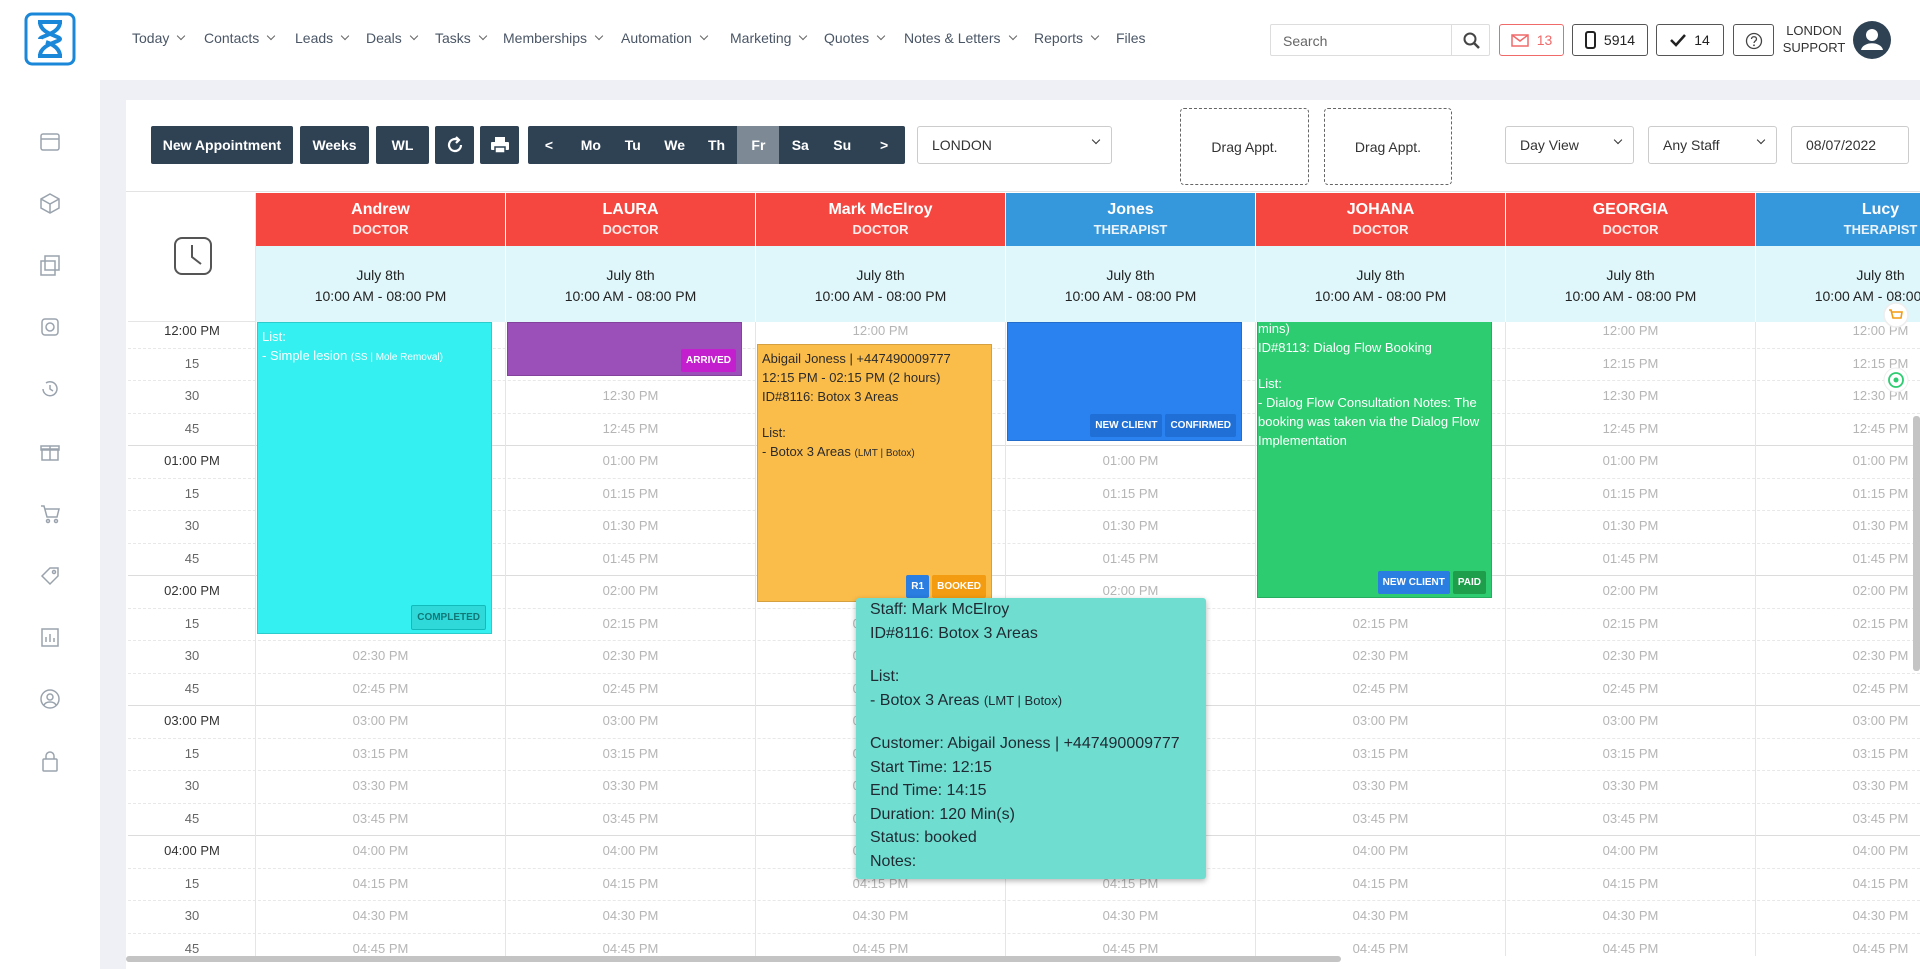 The width and height of the screenshot is (1920, 969). Describe the element at coordinates (1916, 543) in the screenshot. I see `vertical-scrollbar` at that location.